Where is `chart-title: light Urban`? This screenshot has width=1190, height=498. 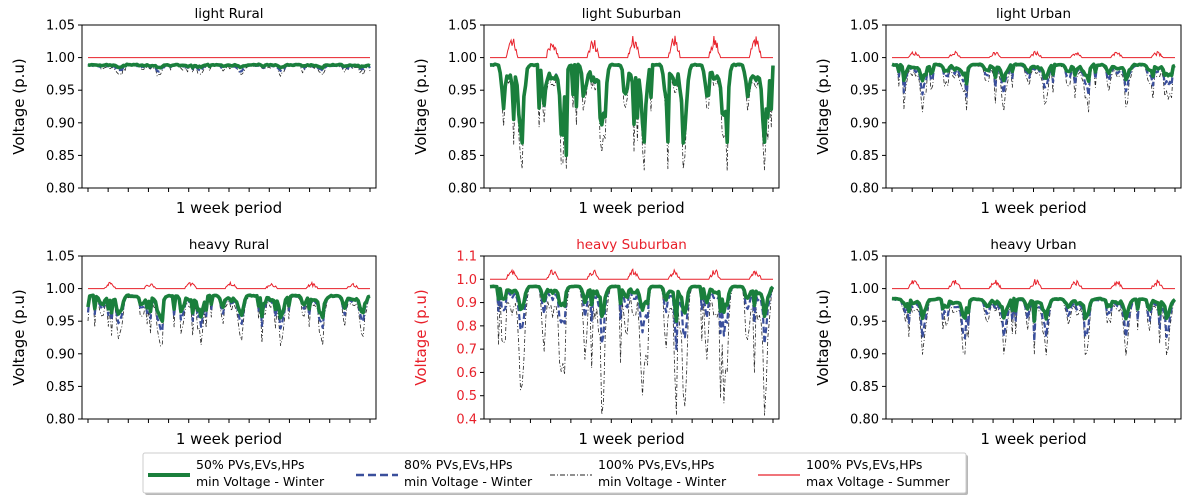 chart-title: light Urban is located at coordinates (1033, 14).